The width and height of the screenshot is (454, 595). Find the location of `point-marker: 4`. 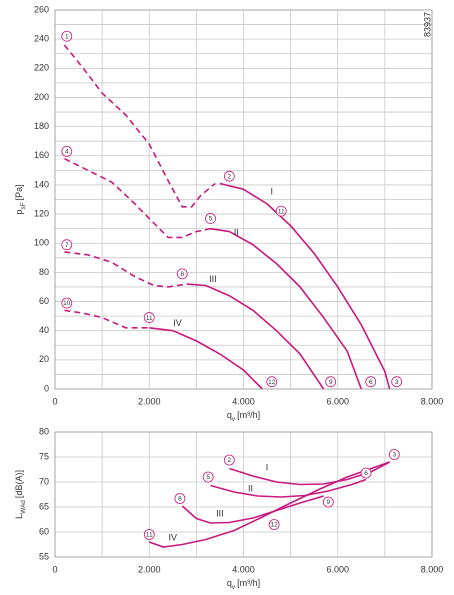

point-marker: 4 is located at coordinates (67, 151).